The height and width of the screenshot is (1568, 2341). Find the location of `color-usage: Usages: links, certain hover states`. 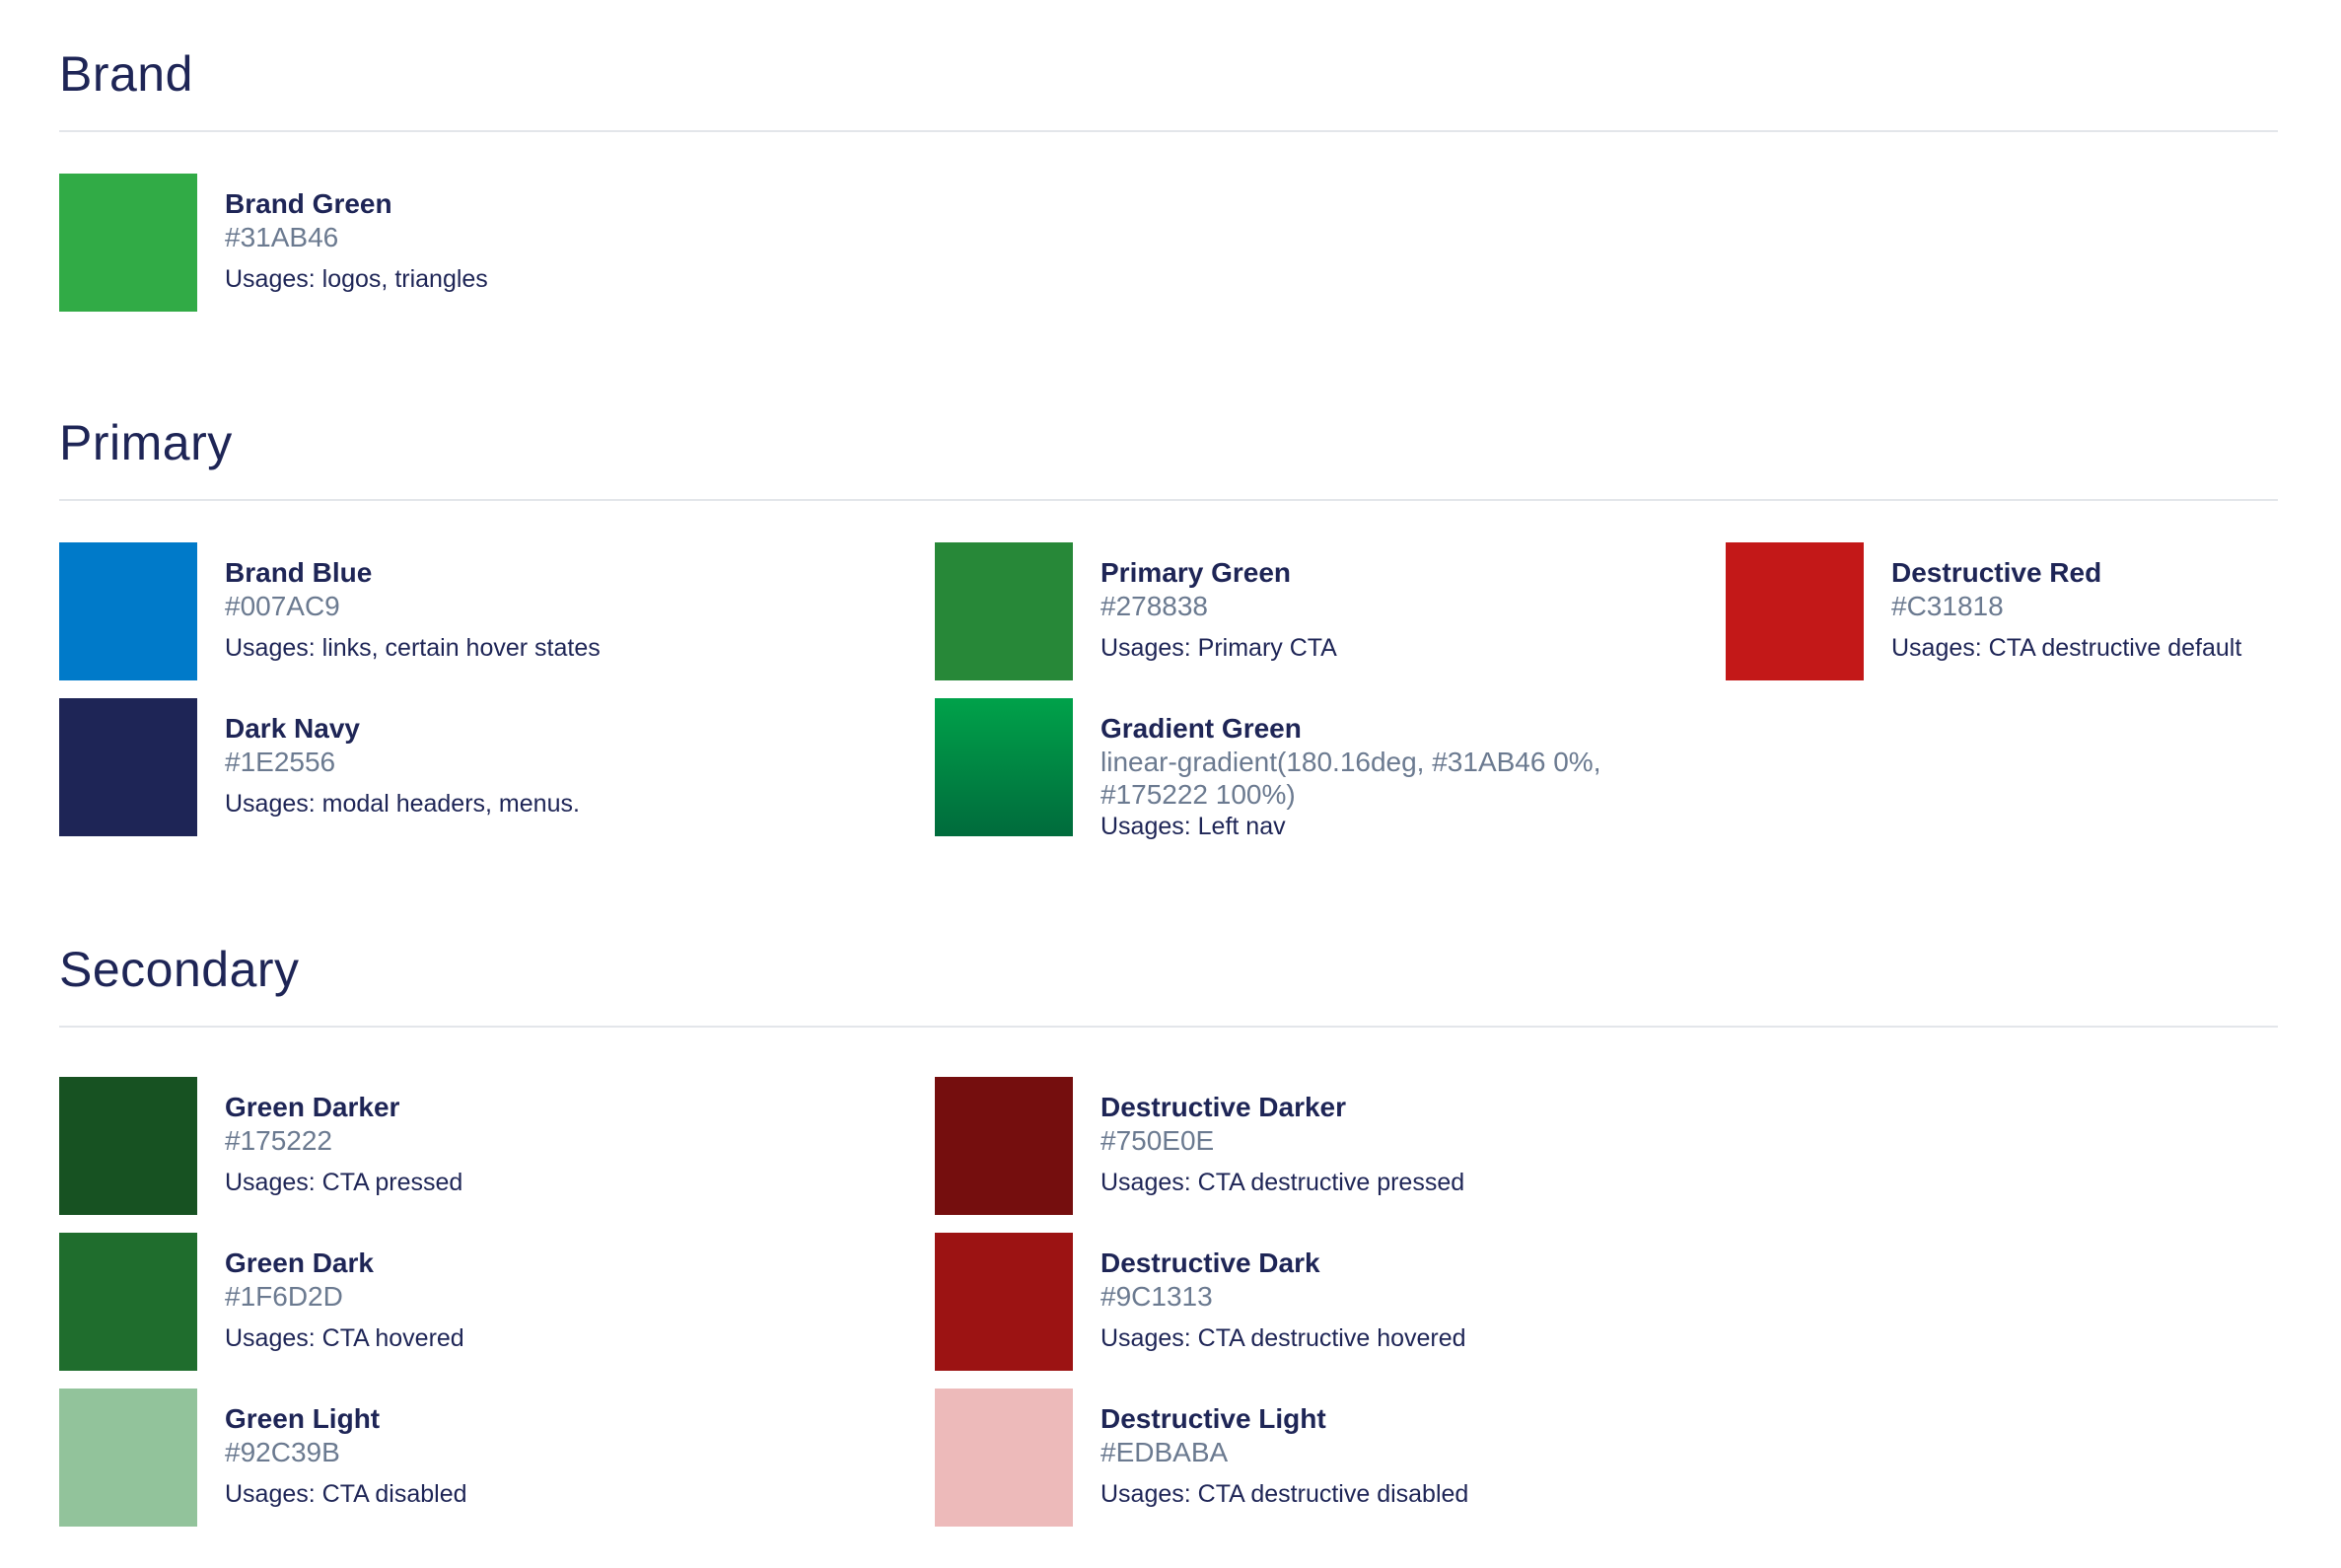

color-usage: Usages: links, certain hover states is located at coordinates (413, 648).